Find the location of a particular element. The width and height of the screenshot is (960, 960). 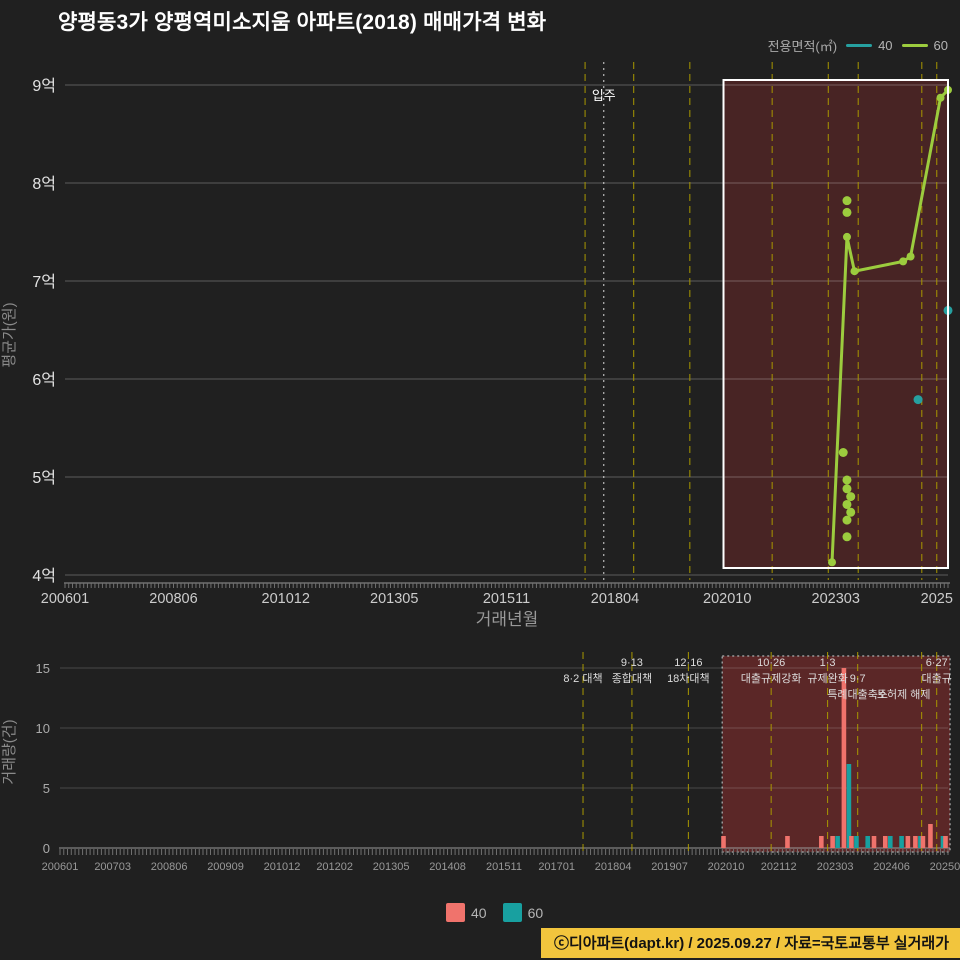

chart-title: 양평동3가 양평역미소지움 아파트(2018) 매매가격 변화 is located at coordinates (302, 22).